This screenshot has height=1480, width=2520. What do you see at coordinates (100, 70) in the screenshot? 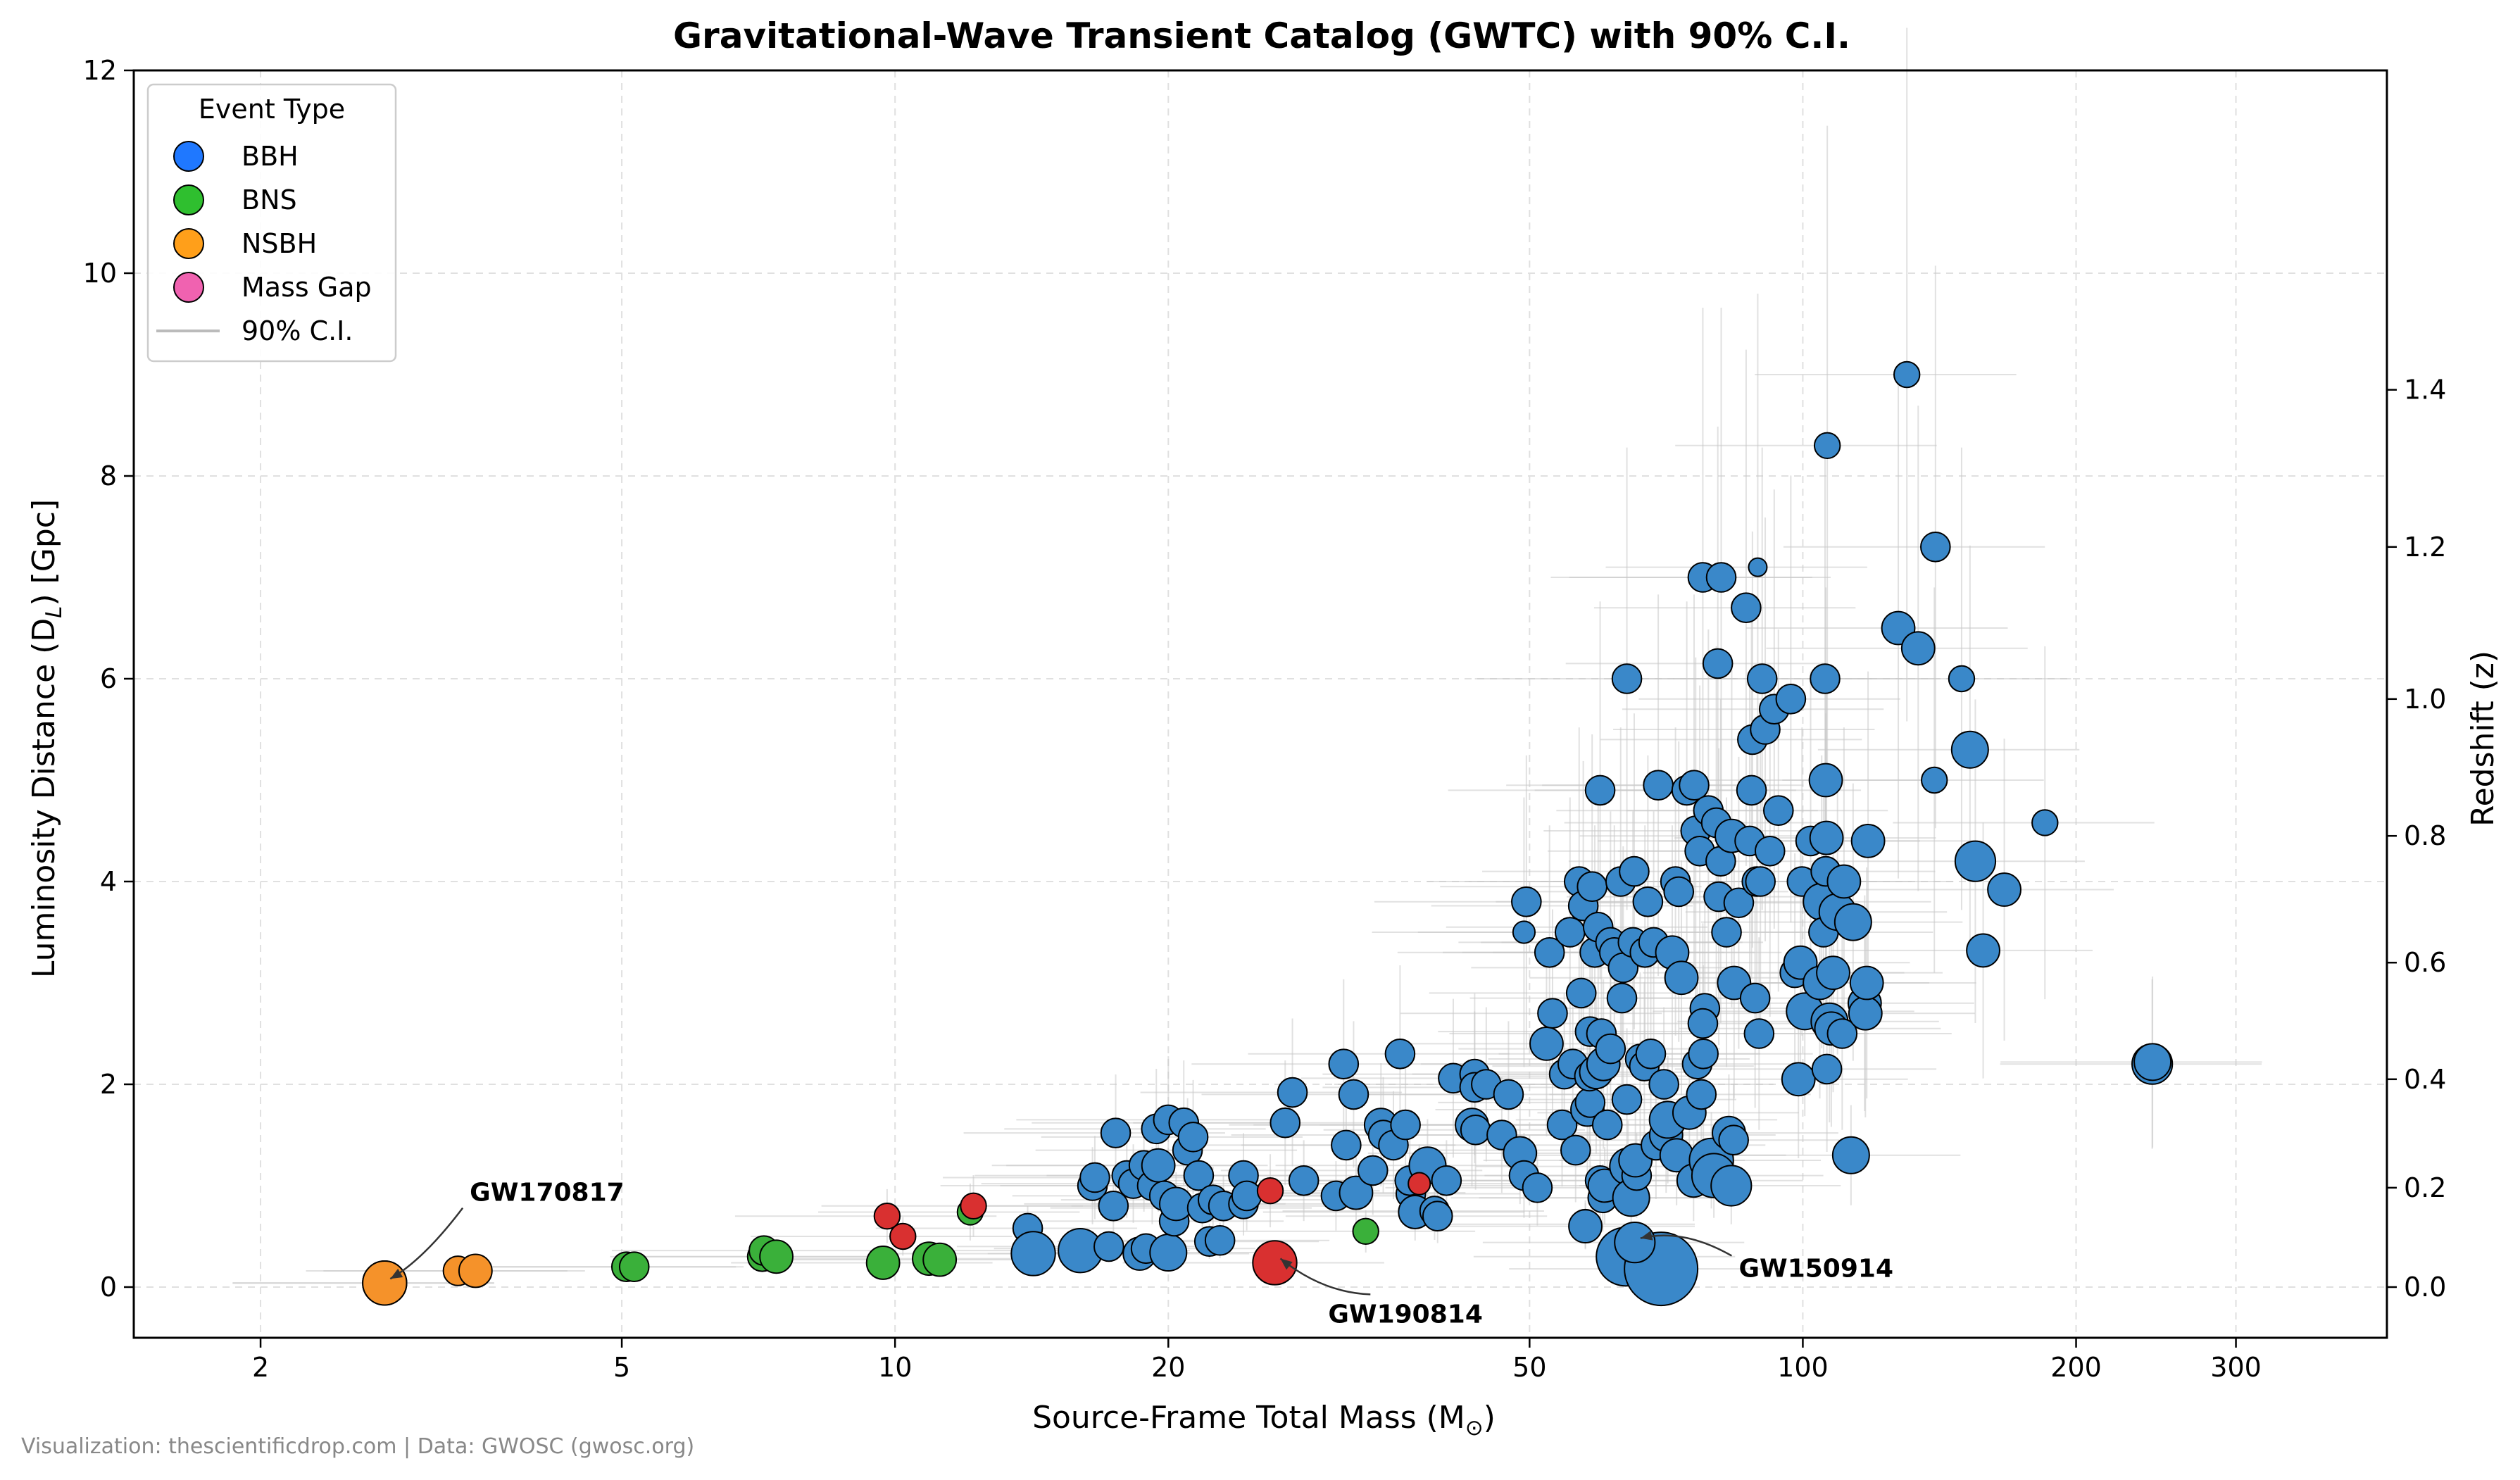
I see `y-tick-label-12: 12` at bounding box center [100, 70].